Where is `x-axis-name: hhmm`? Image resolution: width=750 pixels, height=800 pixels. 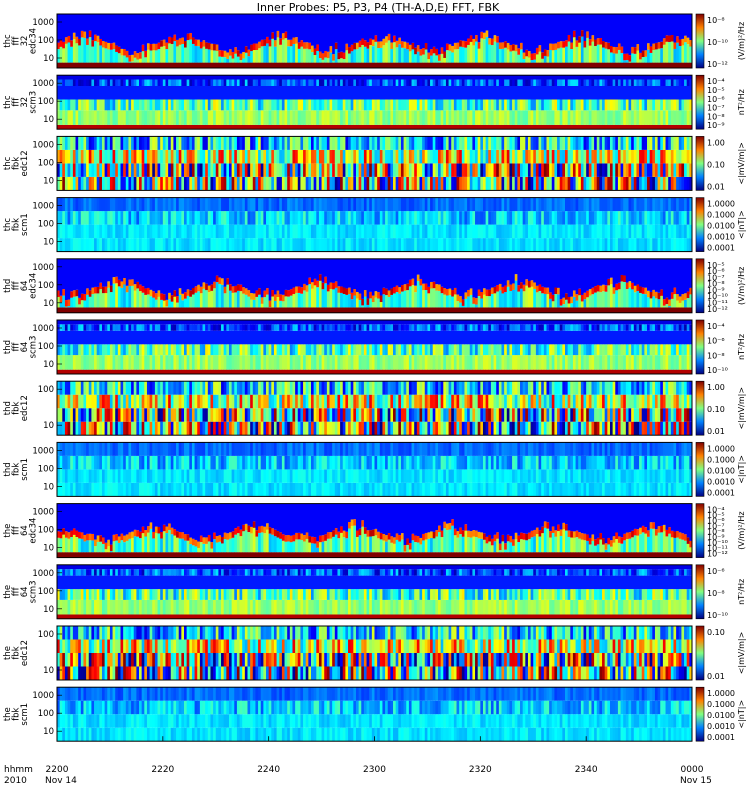
x-axis-name: hhmm is located at coordinates (18, 770).